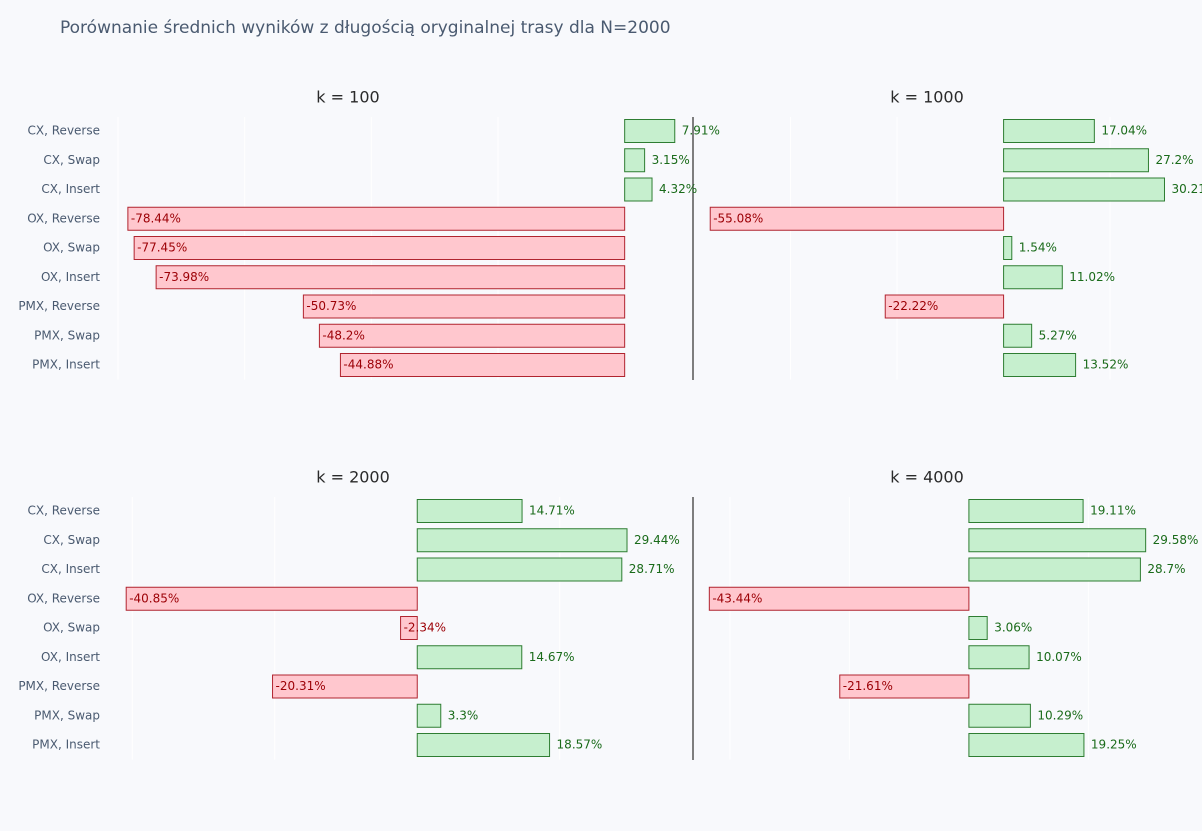 This screenshot has width=1202, height=831. Describe the element at coordinates (738, 218) in the screenshot. I see `panel-2-data-label: -55.08%` at that location.